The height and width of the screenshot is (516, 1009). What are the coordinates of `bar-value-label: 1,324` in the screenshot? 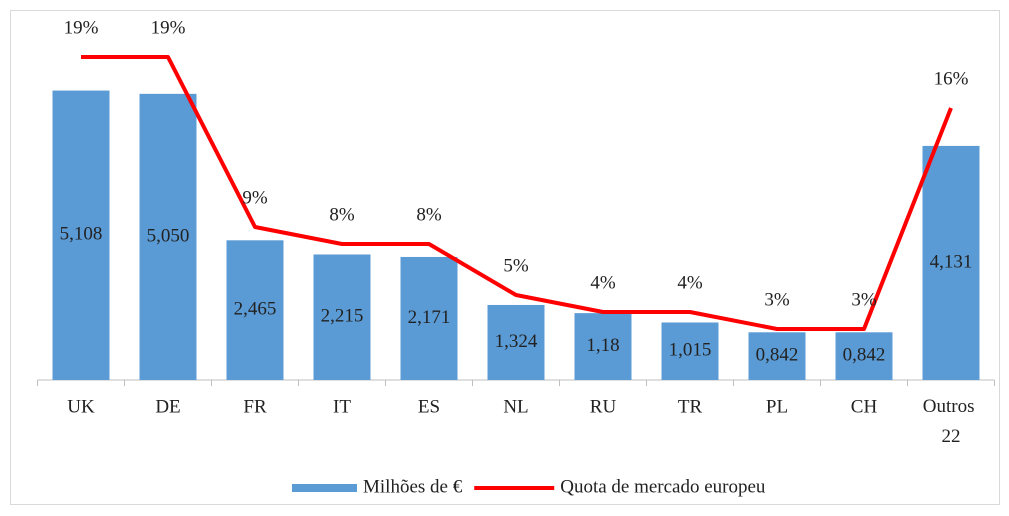 It's located at (516, 341).